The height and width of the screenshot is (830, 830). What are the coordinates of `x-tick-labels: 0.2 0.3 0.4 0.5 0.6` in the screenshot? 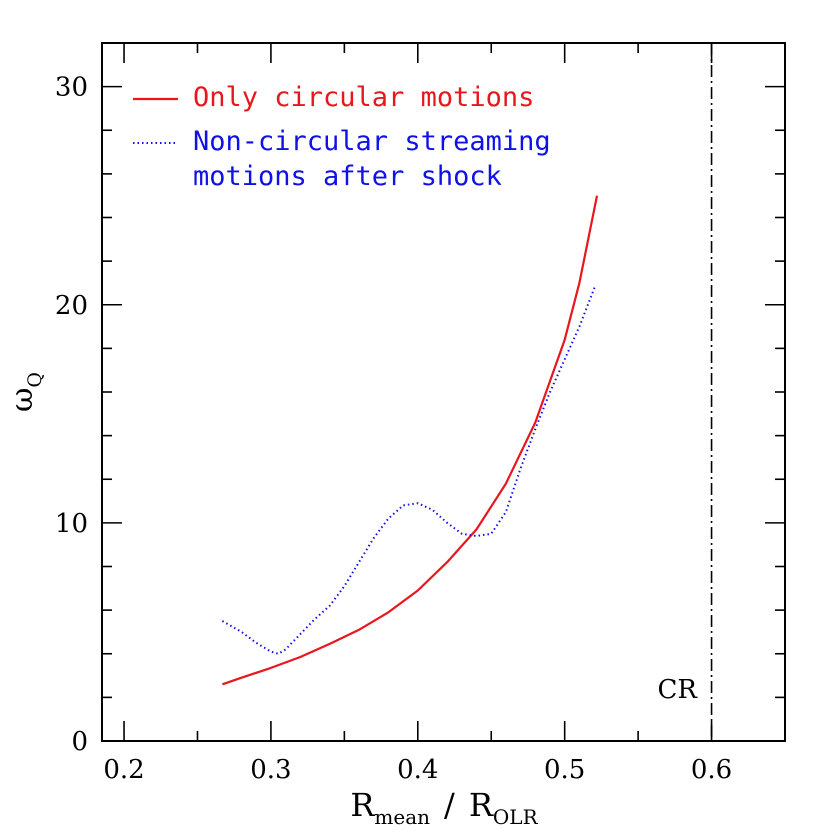 It's located at (417, 770).